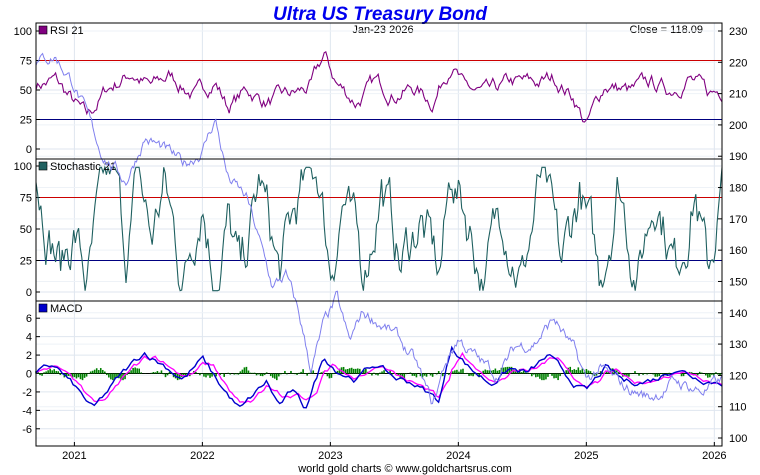 The width and height of the screenshot is (760, 475). What do you see at coordinates (667, 30) in the screenshot?
I see `close-label: Close = 118.09` at bounding box center [667, 30].